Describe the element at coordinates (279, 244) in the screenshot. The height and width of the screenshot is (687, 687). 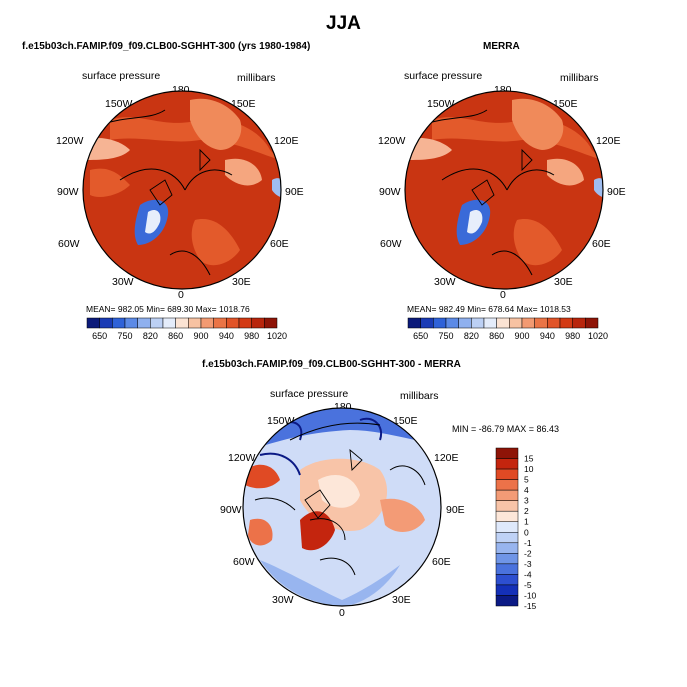
I see `p1-lon-60e: 60E` at that location.